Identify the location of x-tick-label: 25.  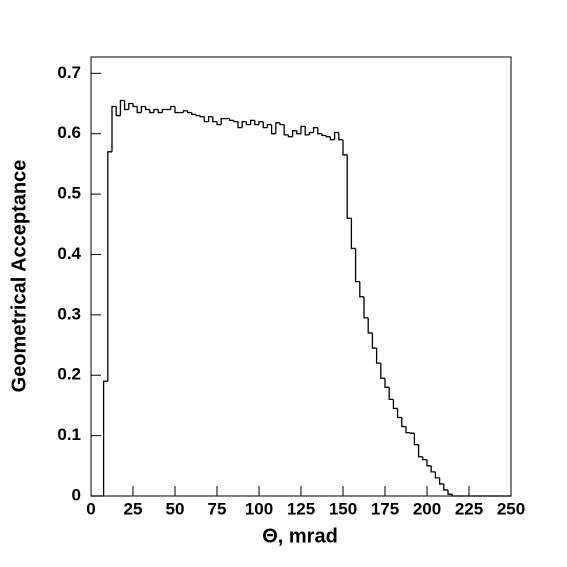
(133, 508).